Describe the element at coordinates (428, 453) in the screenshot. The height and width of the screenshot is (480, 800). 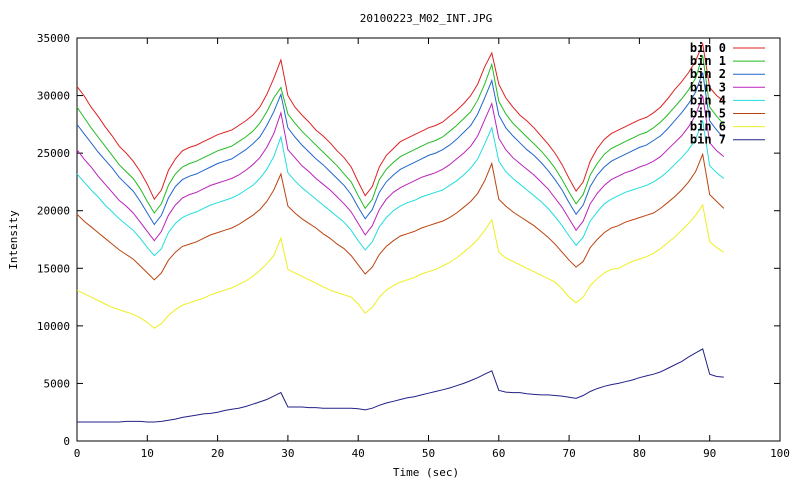
I see `x-tick-label: 50` at that location.